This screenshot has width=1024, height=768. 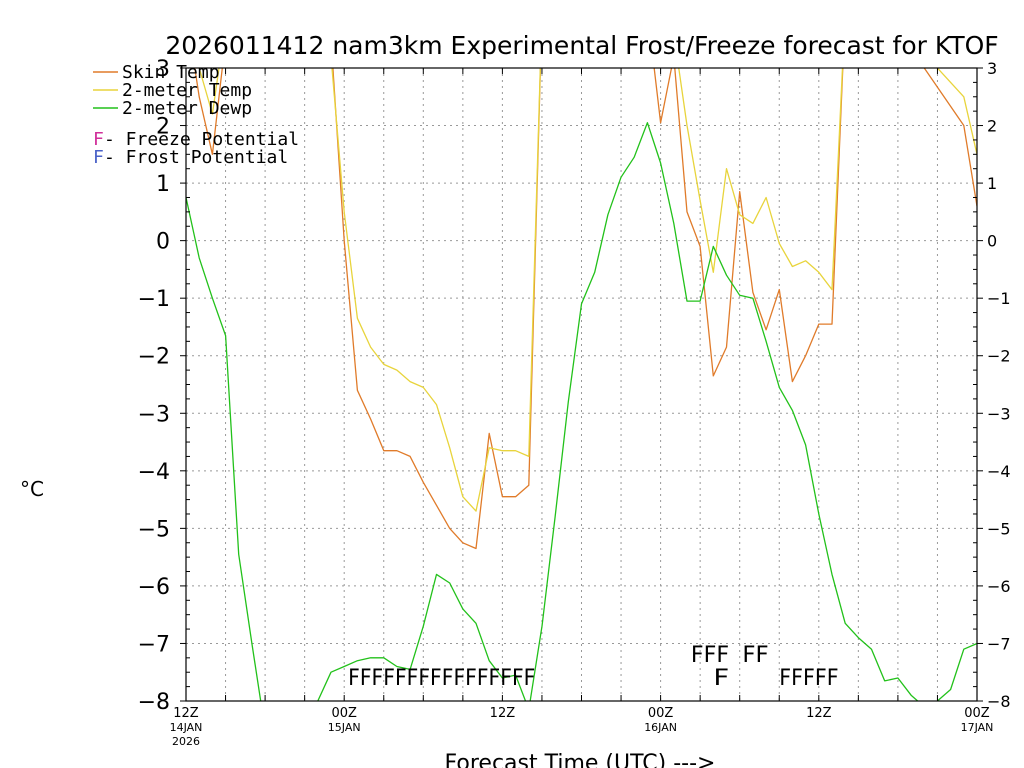 I want to click on y-tick-label-left: −1, so click(x=154, y=299).